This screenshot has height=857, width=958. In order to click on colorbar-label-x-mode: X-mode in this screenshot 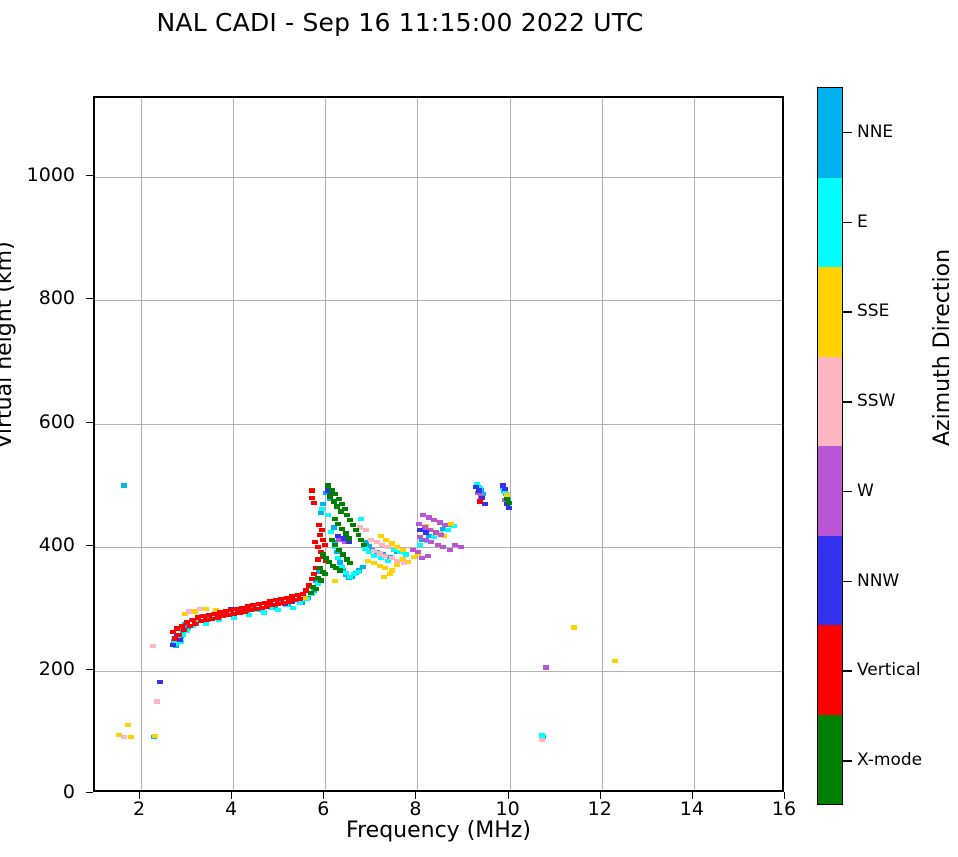, I will do `click(890, 760)`.